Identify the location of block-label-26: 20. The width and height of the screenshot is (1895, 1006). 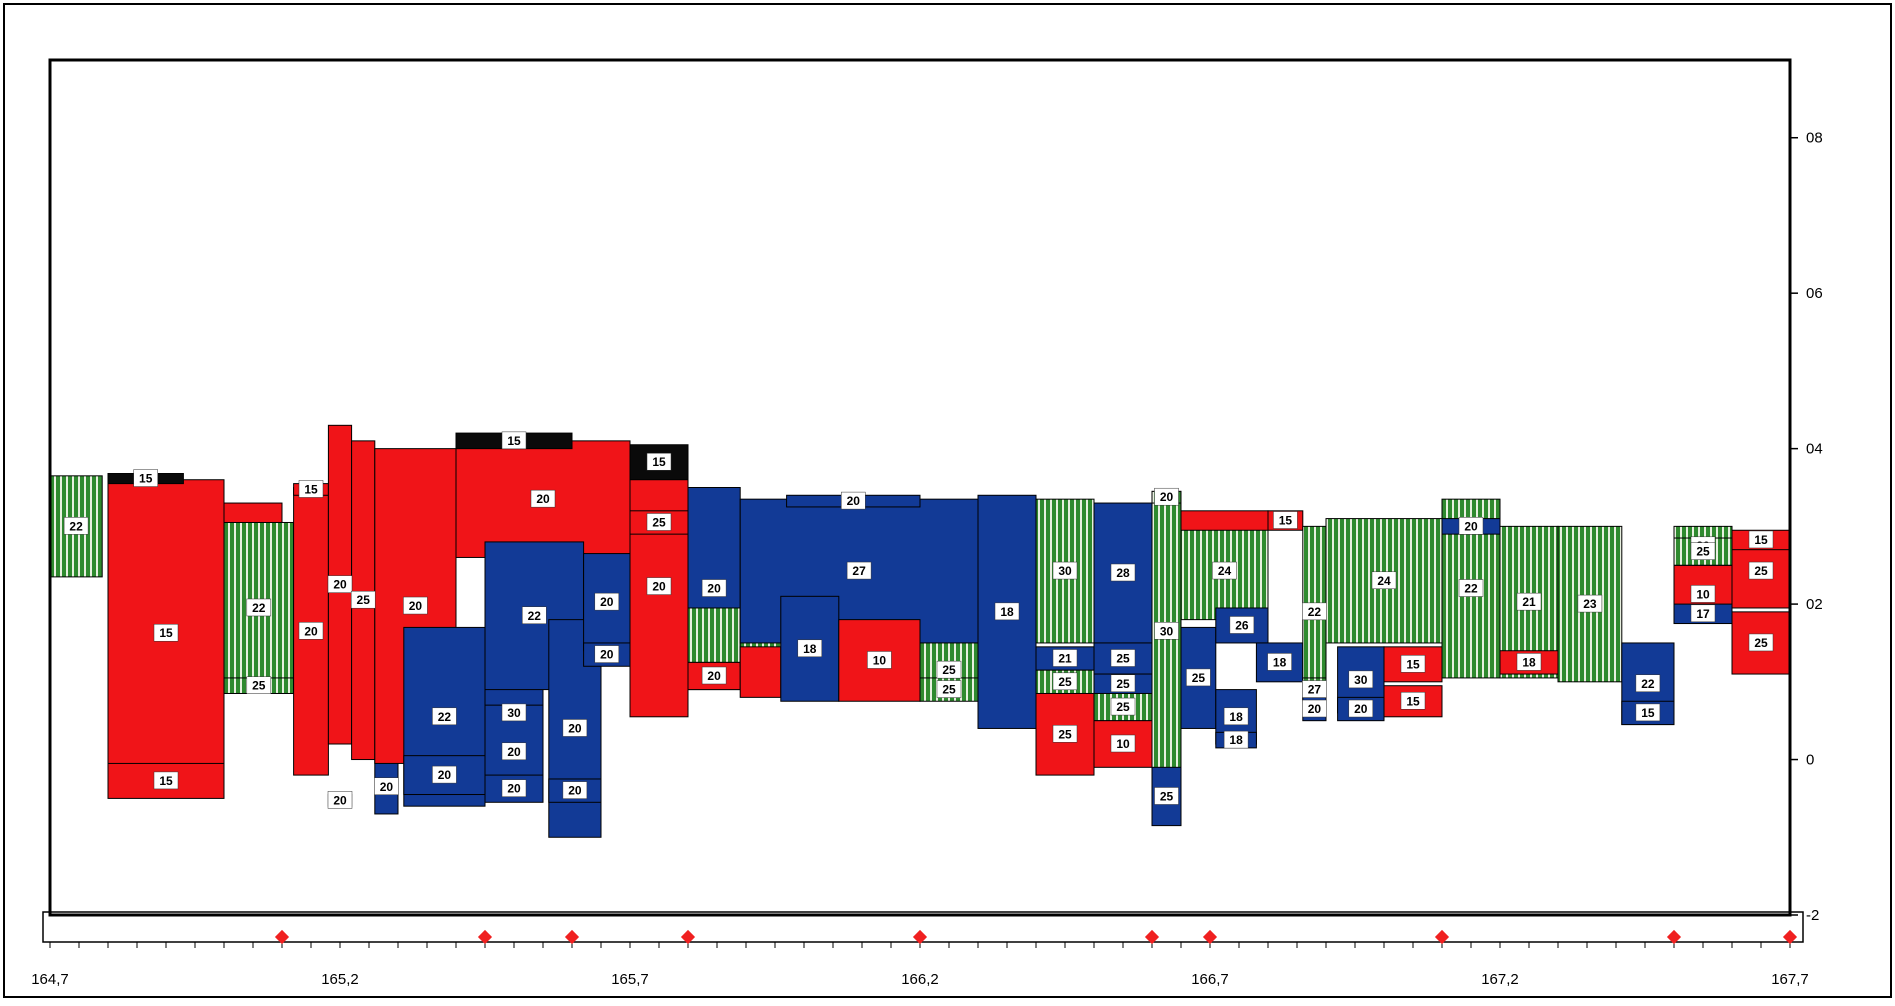
(659, 587).